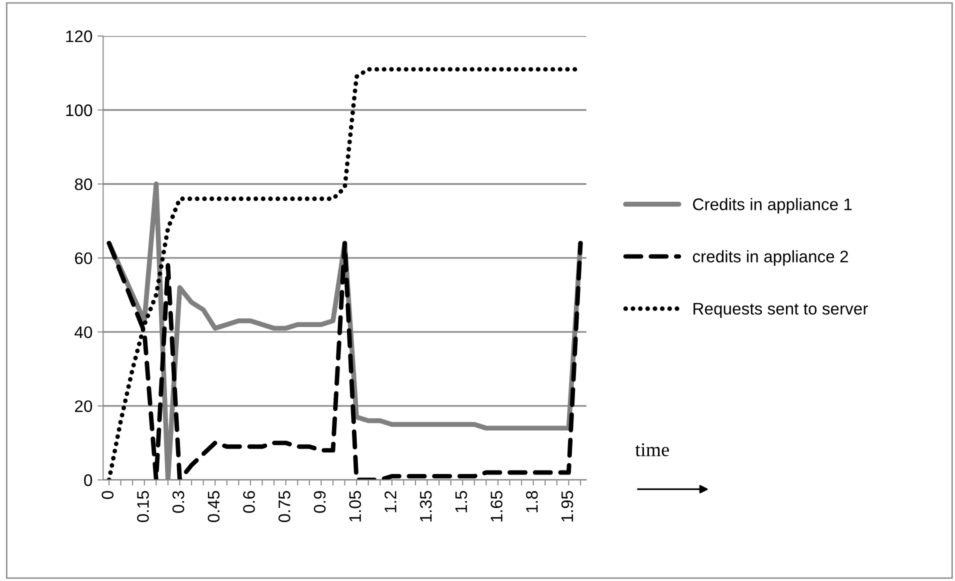 The width and height of the screenshot is (955, 581). What do you see at coordinates (143, 506) in the screenshot?
I see `x-tick-label: 0.15` at bounding box center [143, 506].